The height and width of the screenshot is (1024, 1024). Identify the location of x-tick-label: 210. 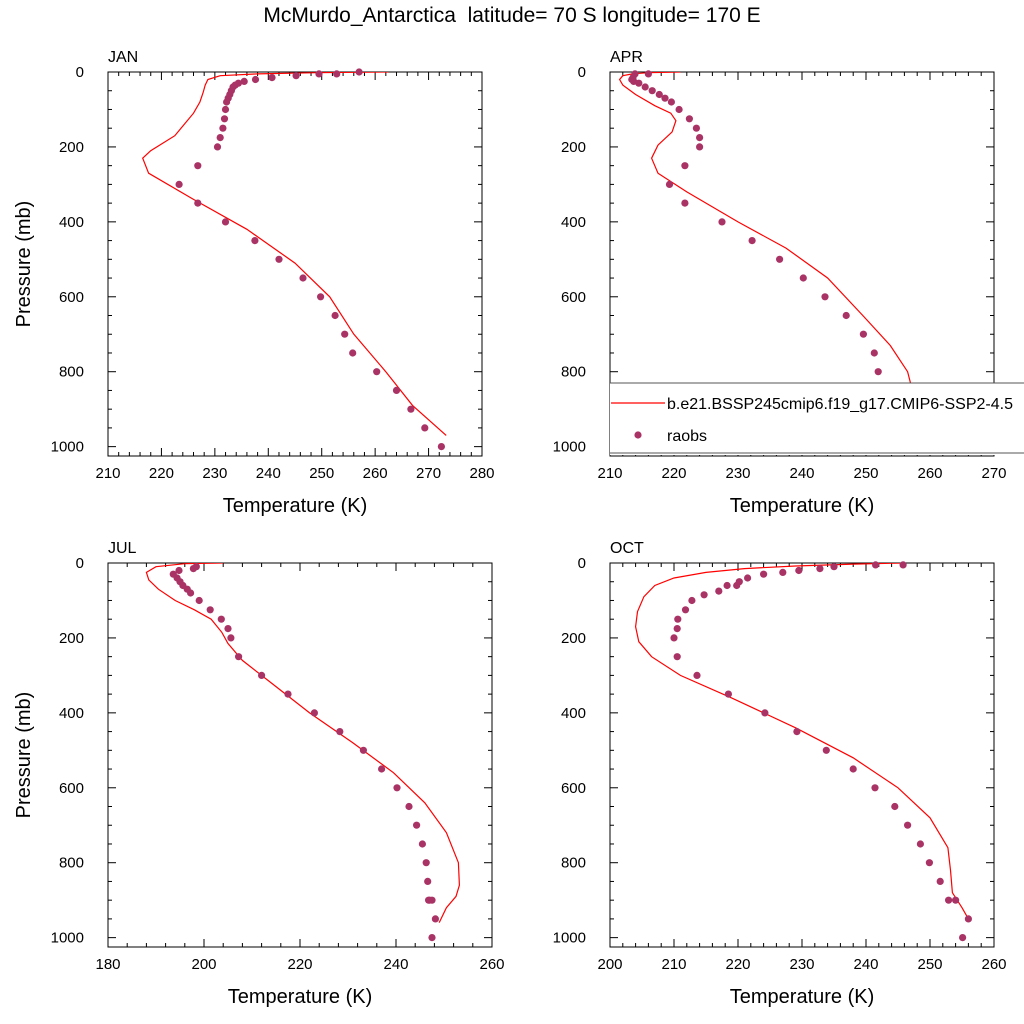
(673, 964).